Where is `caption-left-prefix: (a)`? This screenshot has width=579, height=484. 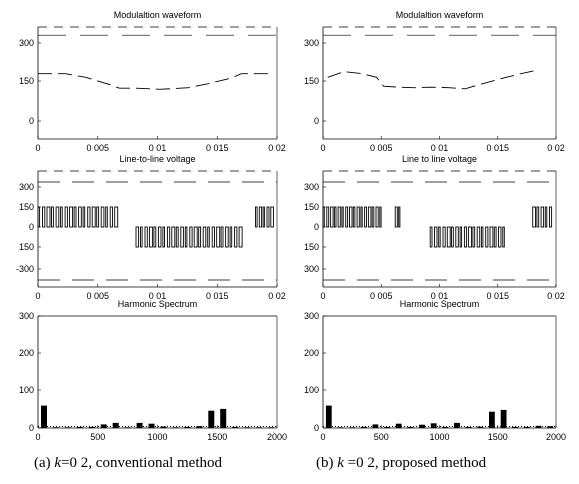 caption-left-prefix: (a) is located at coordinates (44, 463).